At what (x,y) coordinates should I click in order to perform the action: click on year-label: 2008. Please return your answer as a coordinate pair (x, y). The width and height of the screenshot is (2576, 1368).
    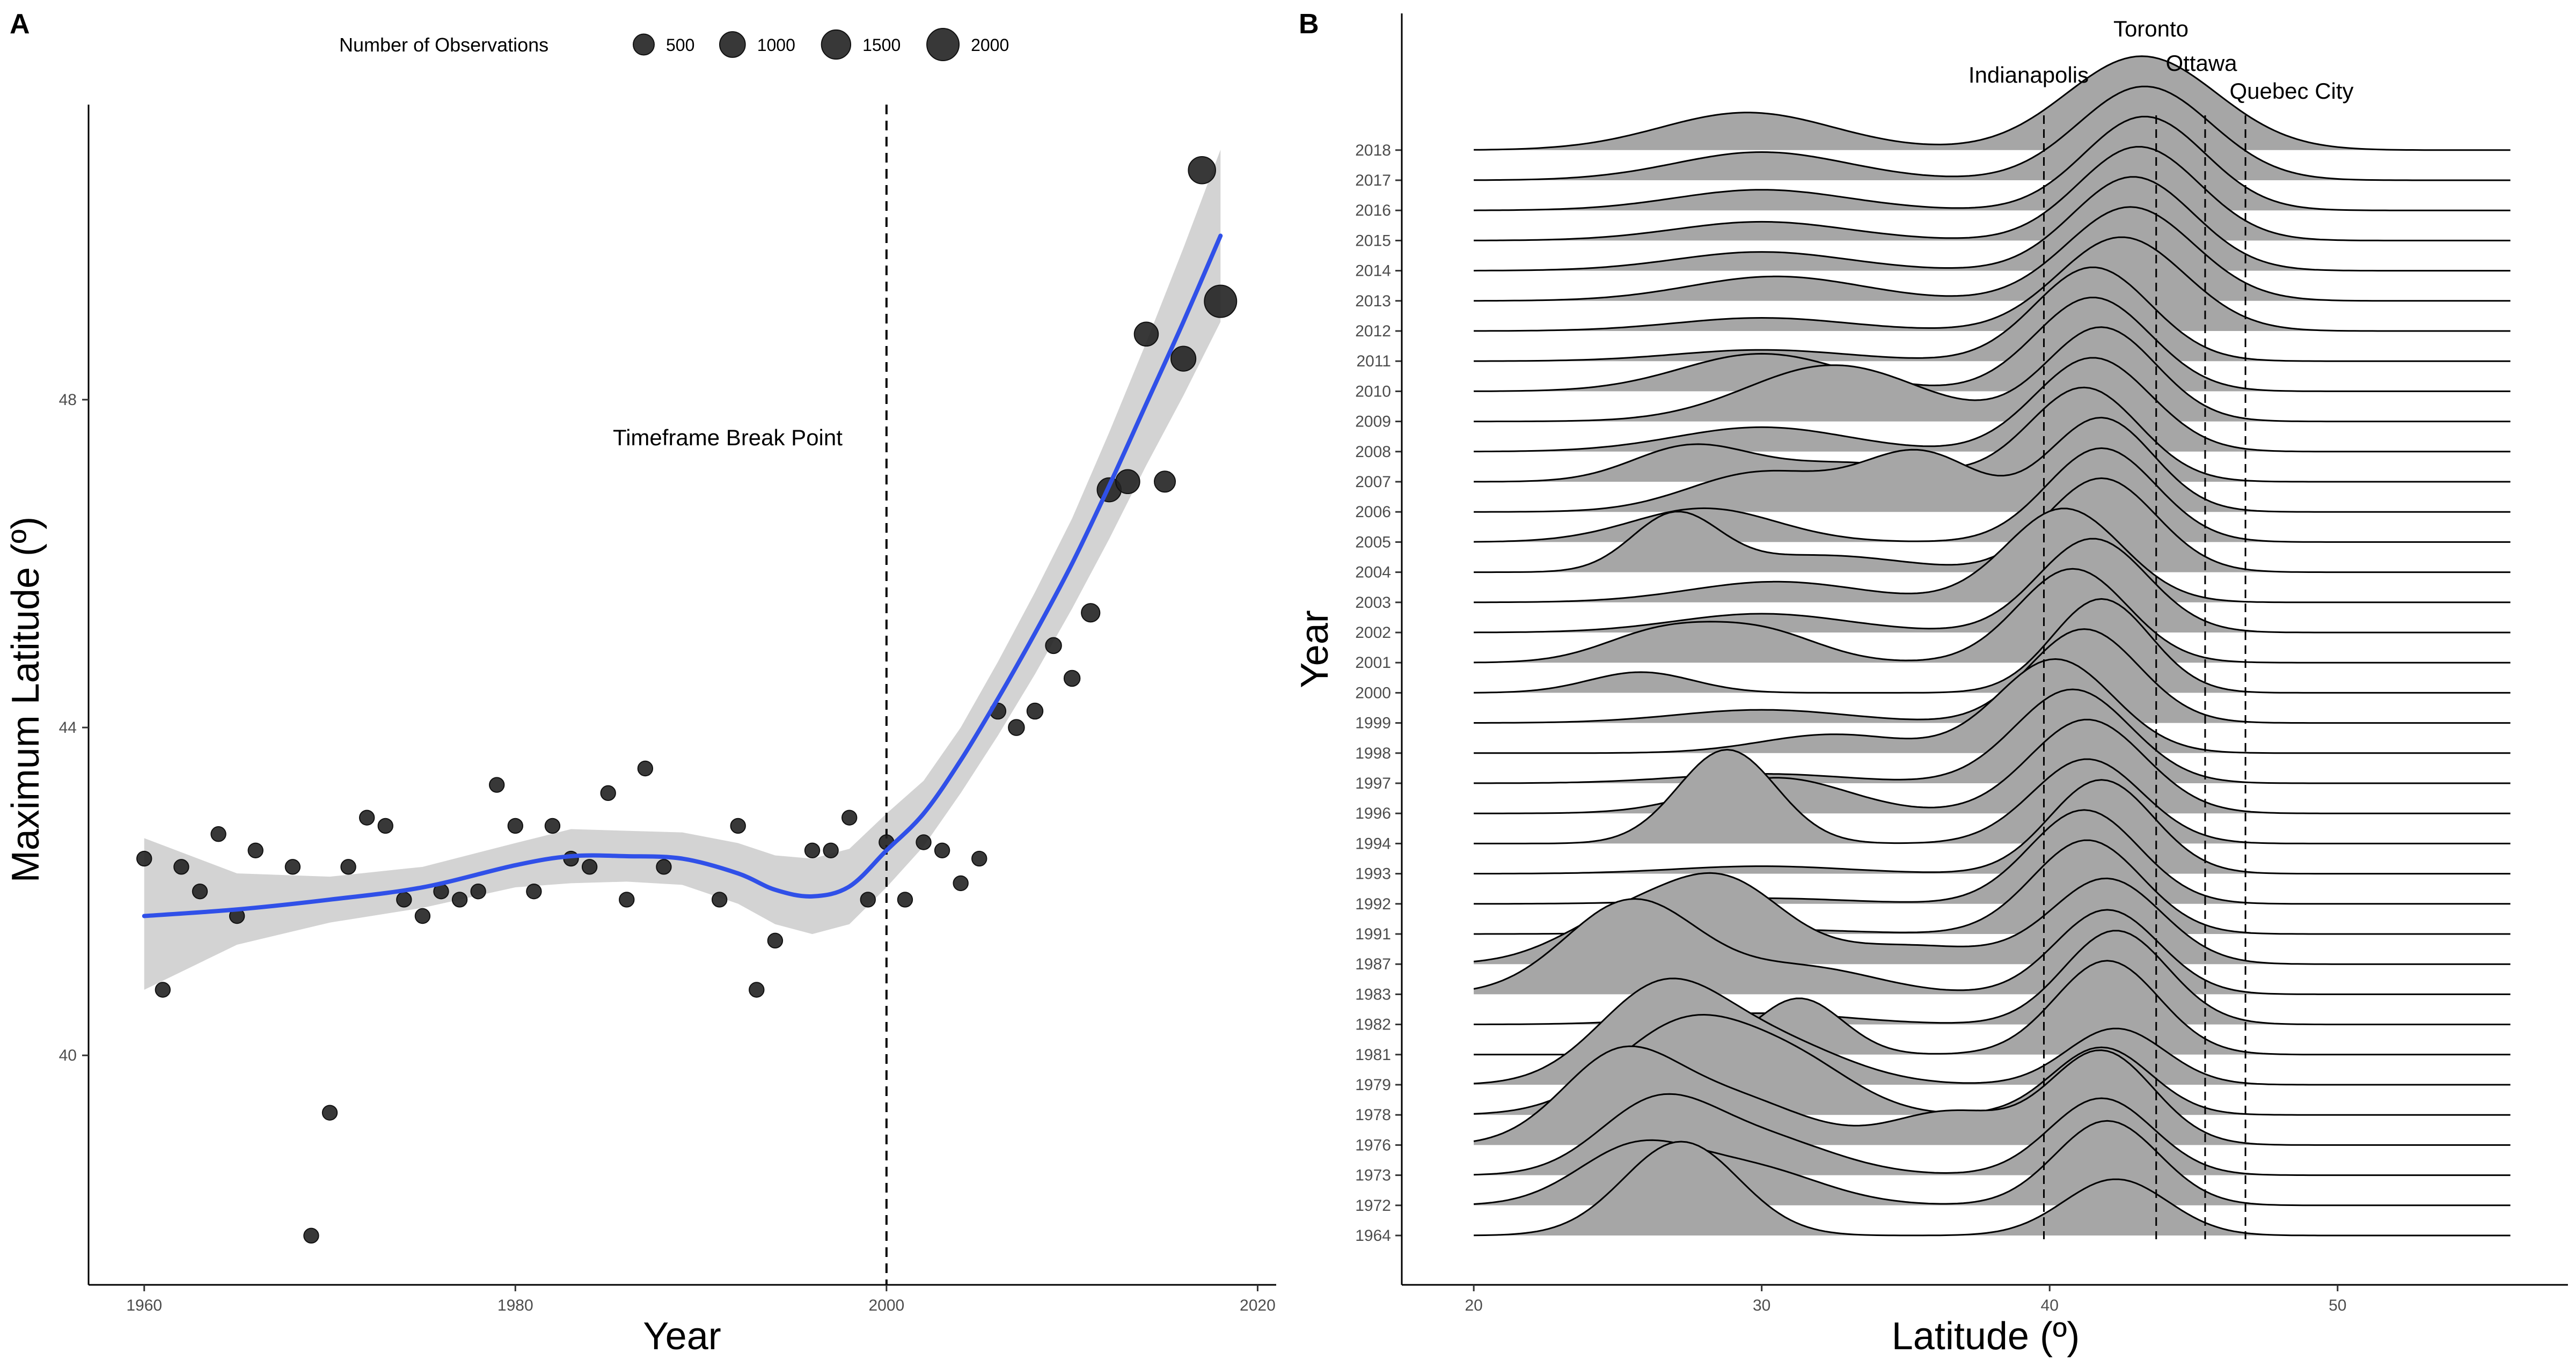
    Looking at the image, I should click on (1373, 452).